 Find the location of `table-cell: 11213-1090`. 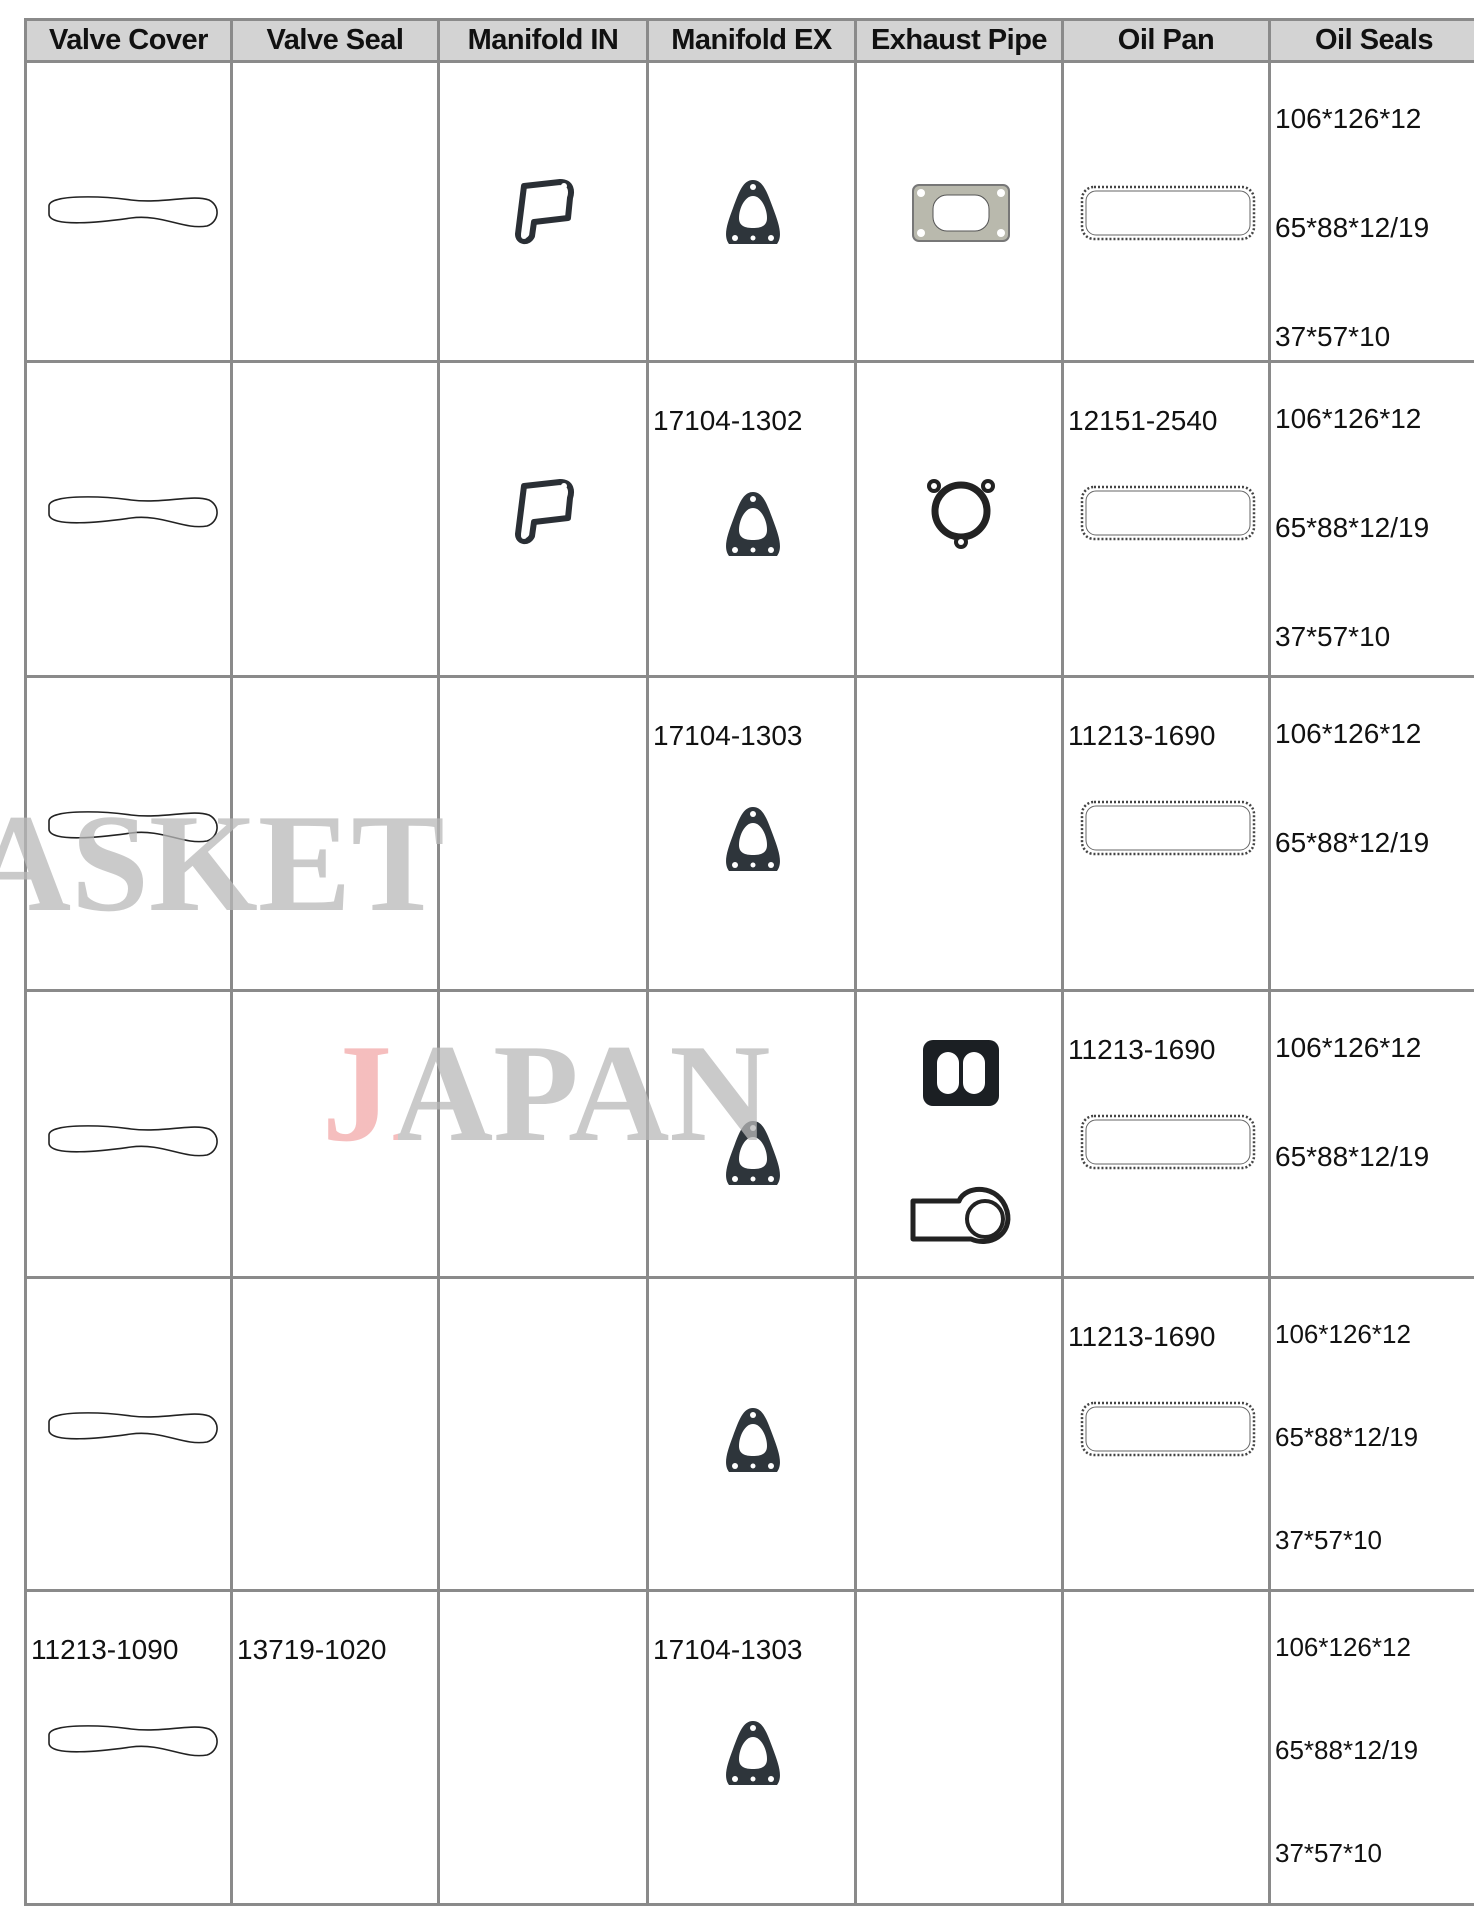

table-cell: 11213-1090 is located at coordinates (128, 1749).